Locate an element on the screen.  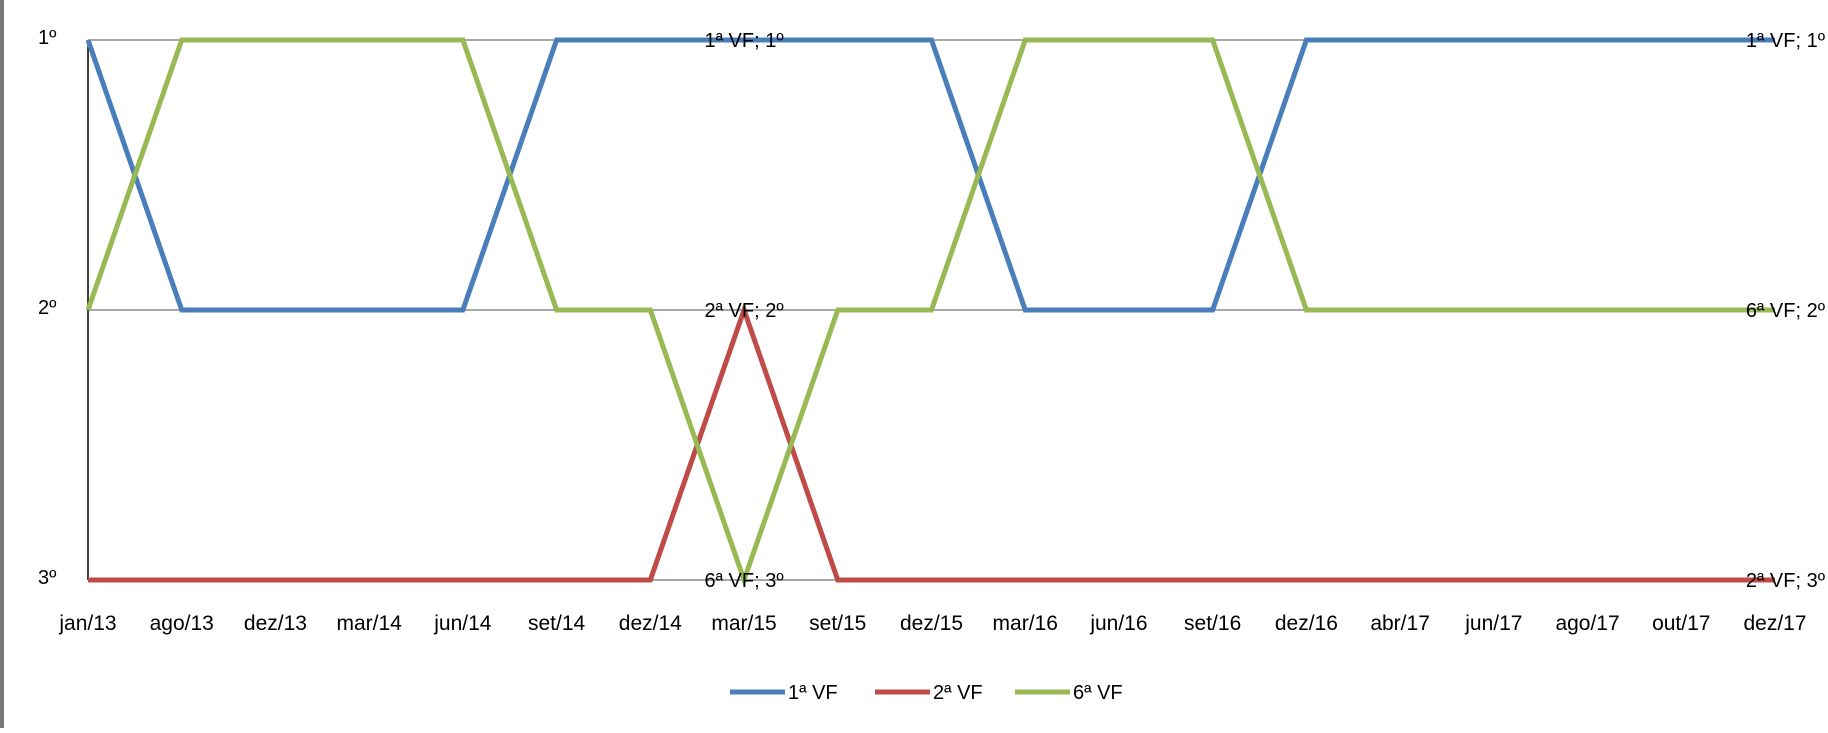
x-tick-label: dez/15 is located at coordinates (931, 623).